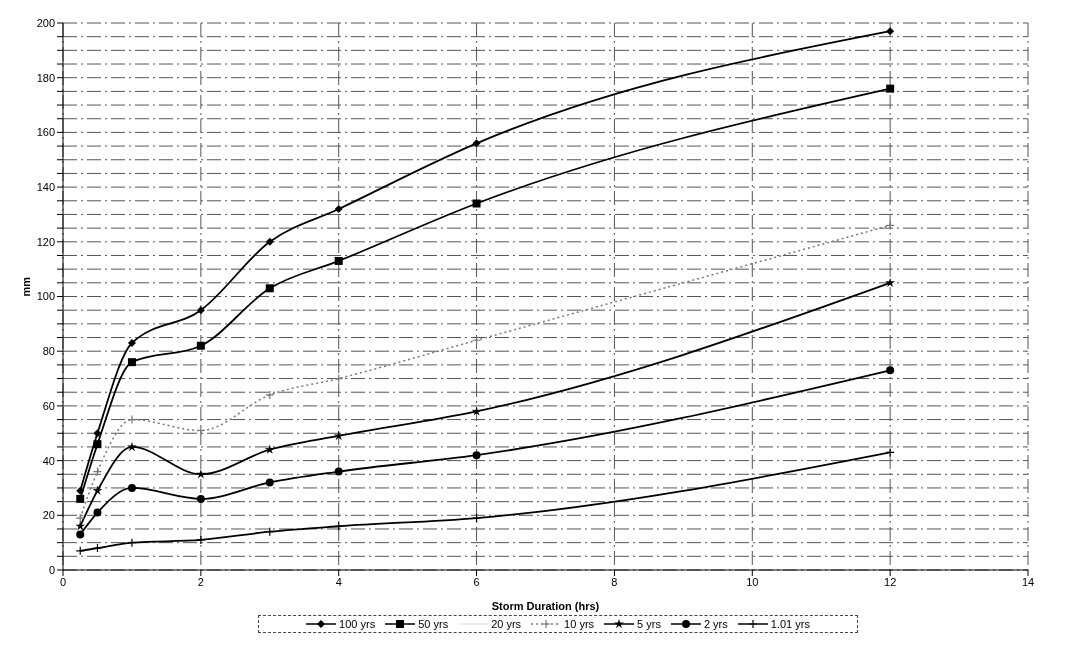  What do you see at coordinates (579, 624) in the screenshot?
I see `legend-label: 10 yrs` at bounding box center [579, 624].